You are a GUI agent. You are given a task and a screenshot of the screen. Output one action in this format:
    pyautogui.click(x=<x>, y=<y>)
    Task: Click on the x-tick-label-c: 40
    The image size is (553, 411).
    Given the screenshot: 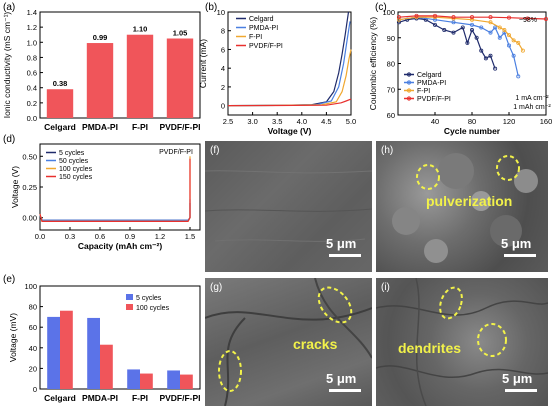 What is the action you would take?
    pyautogui.click(x=435, y=121)
    